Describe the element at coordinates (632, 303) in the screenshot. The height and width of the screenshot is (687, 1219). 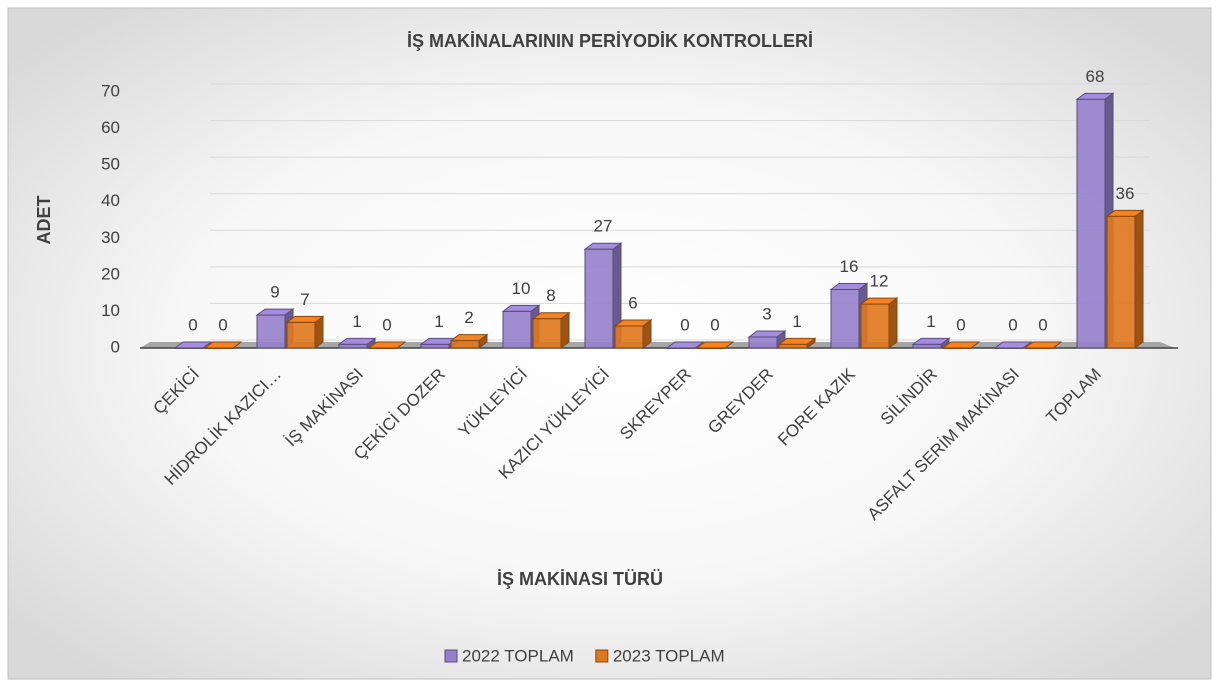
I see `data-label: 6` at that location.